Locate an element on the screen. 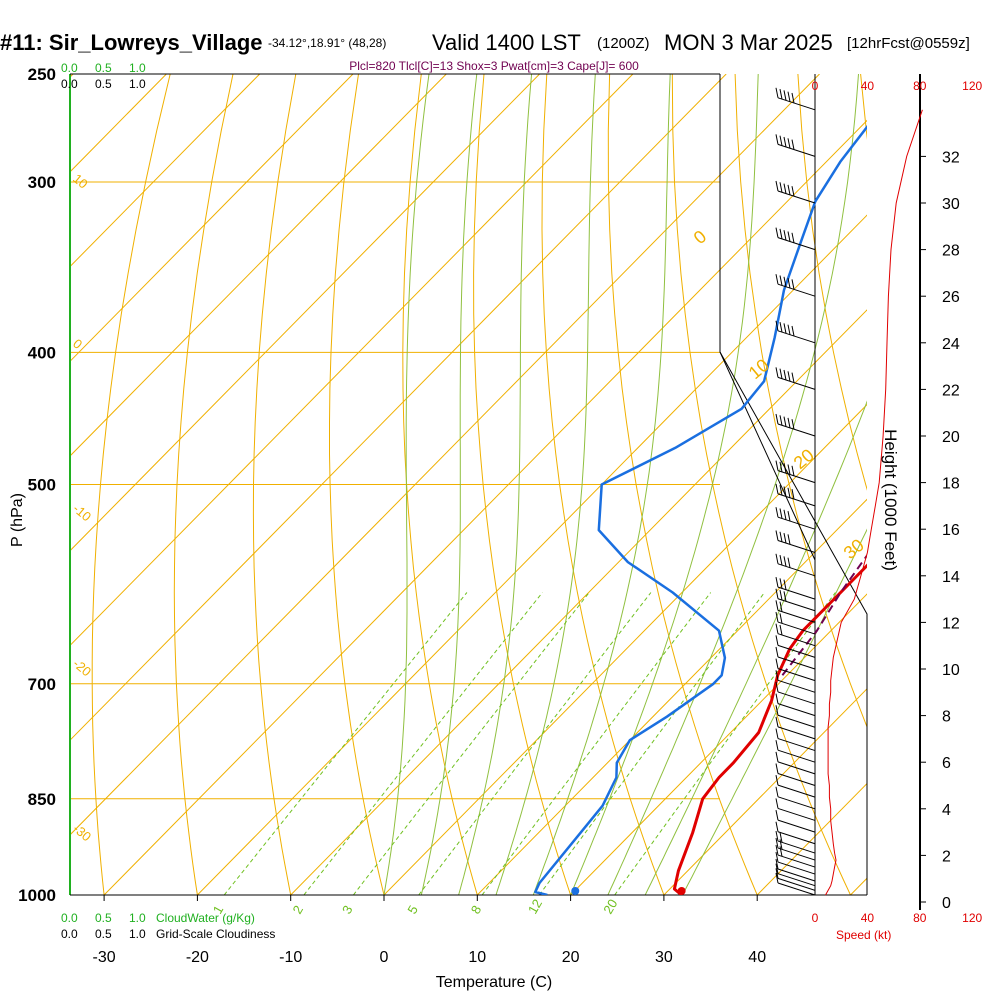 The image size is (1000, 1000). mixing-ratio-label: 8 is located at coordinates (476, 910).